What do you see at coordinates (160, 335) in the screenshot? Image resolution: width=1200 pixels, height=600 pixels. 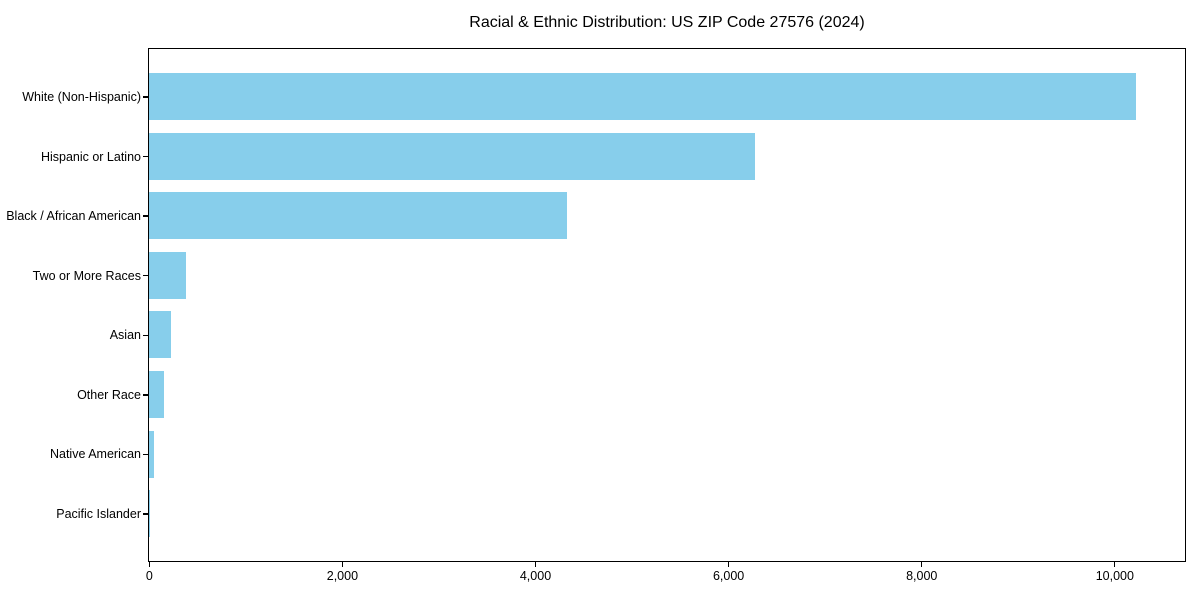 I see `bar-asian` at bounding box center [160, 335].